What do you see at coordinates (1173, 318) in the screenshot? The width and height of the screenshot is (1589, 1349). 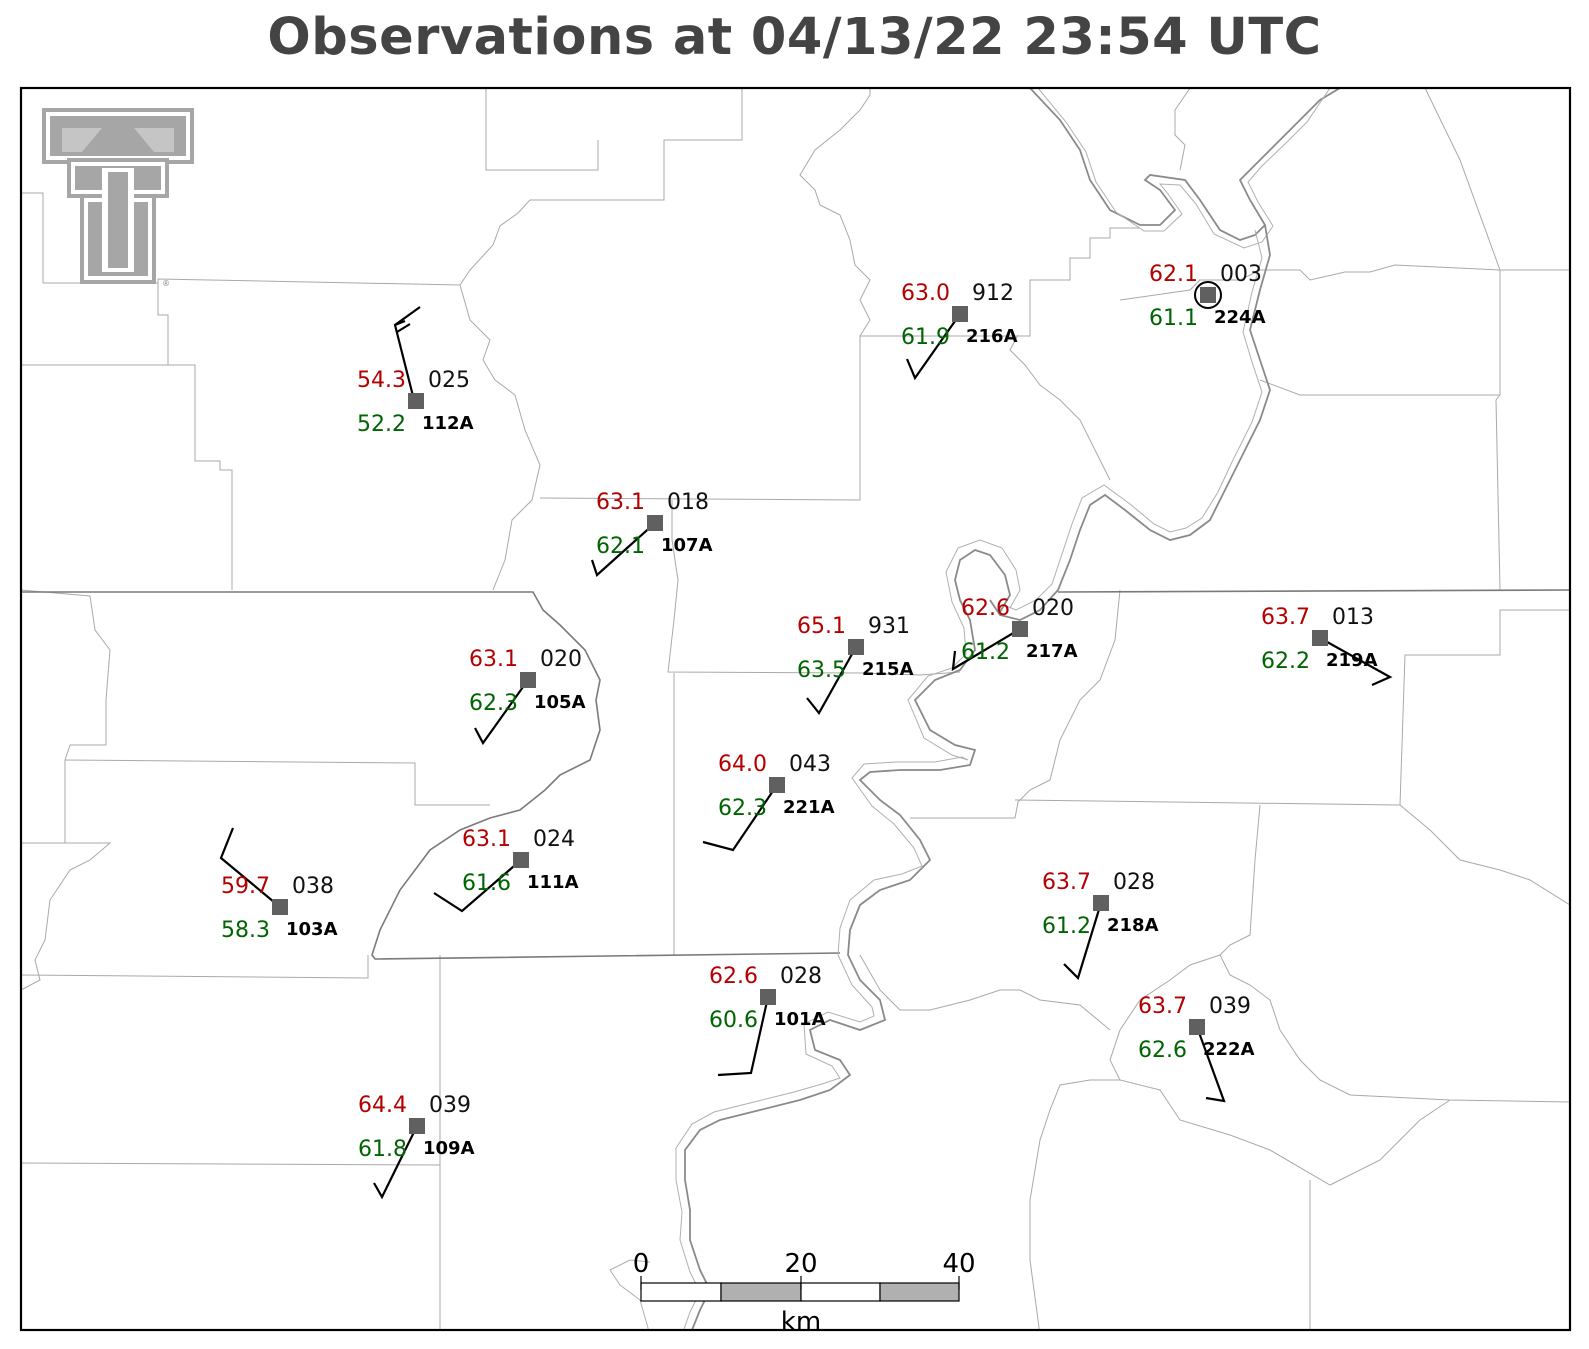 I see `station-dewpoint: 61.1` at bounding box center [1173, 318].